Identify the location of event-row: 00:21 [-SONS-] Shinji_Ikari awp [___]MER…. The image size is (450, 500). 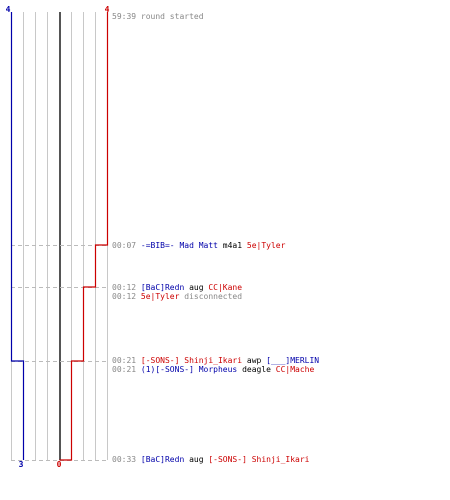
(215, 360).